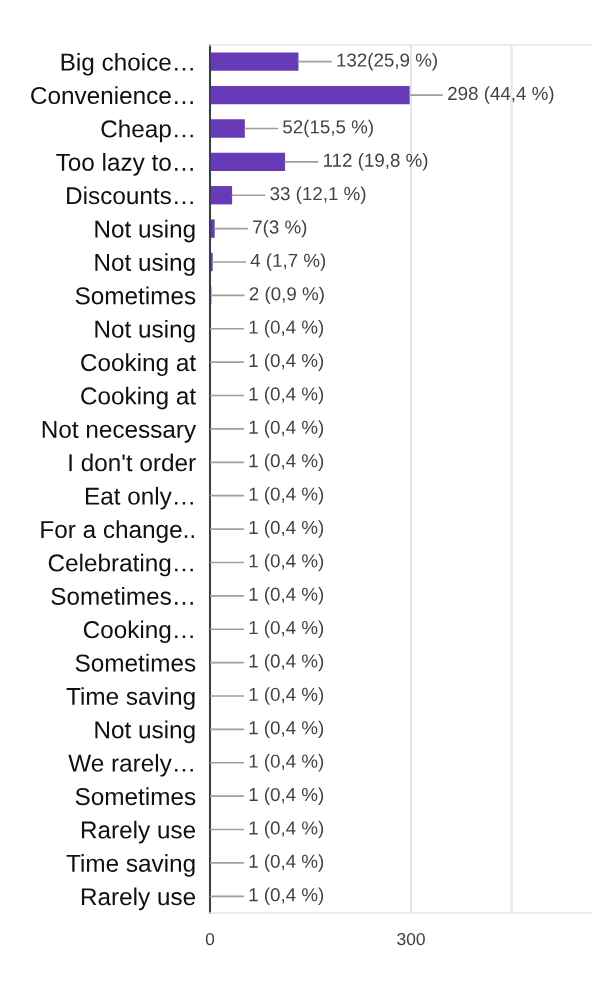  I want to click on data-label: 7(3 %), so click(280, 228).